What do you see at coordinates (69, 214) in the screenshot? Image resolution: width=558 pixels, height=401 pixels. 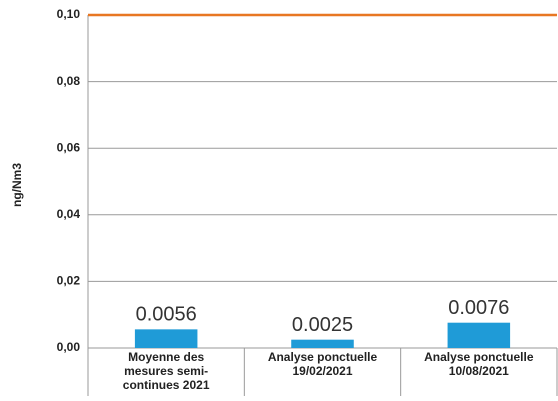 I see `y-tick-label: 0,04` at bounding box center [69, 214].